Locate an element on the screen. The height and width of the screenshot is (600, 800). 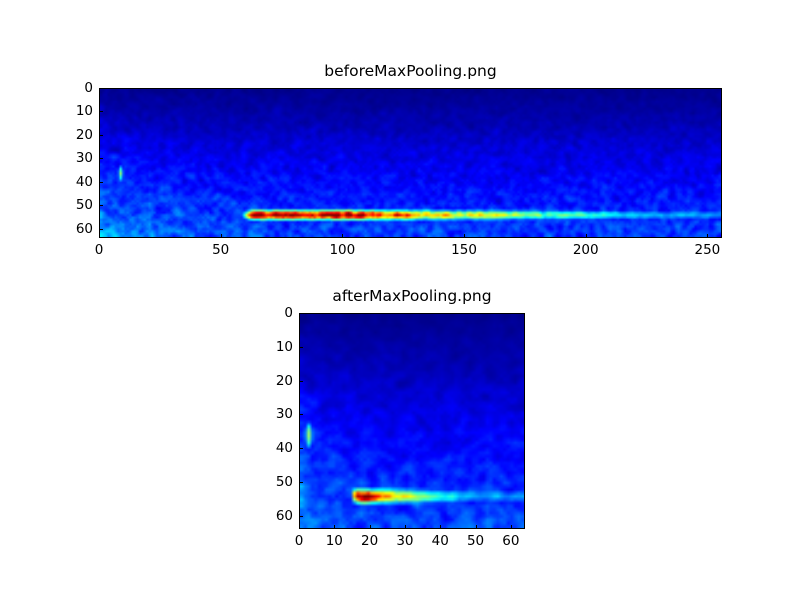
heatmap-canvas-after is located at coordinates (412, 421).